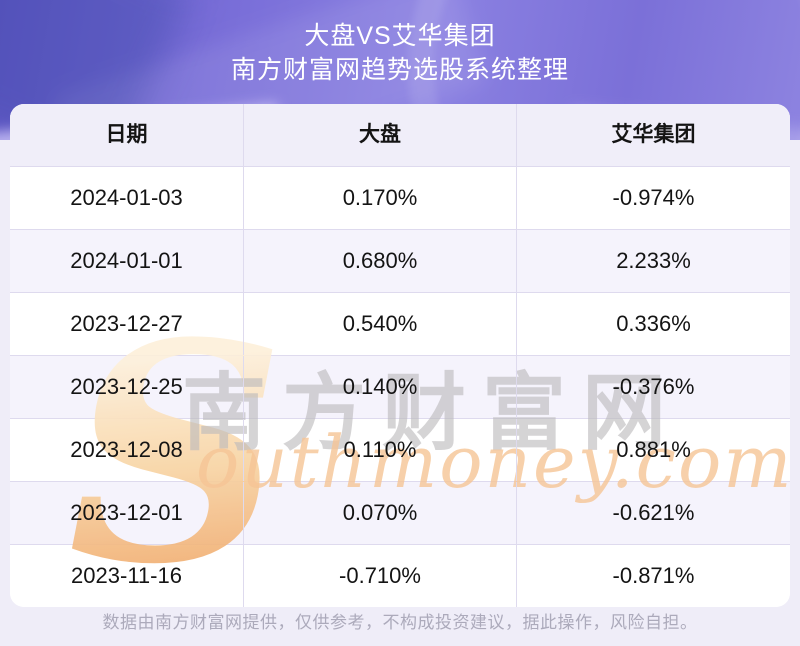 This screenshot has height=646, width=800. Describe the element at coordinates (126, 575) in the screenshot. I see `cell-date: 2023-11-16` at that location.